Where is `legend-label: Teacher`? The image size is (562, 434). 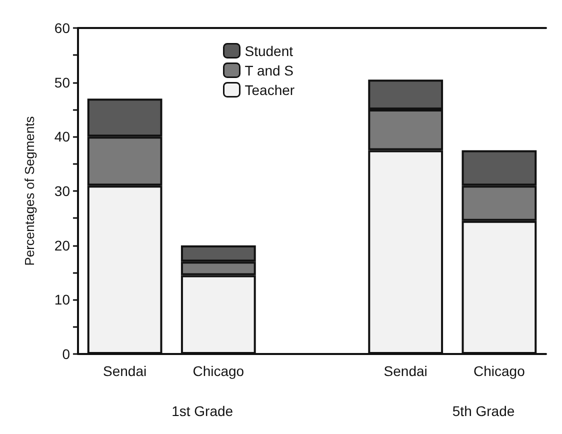
legend-label: Teacher is located at coordinates (269, 90).